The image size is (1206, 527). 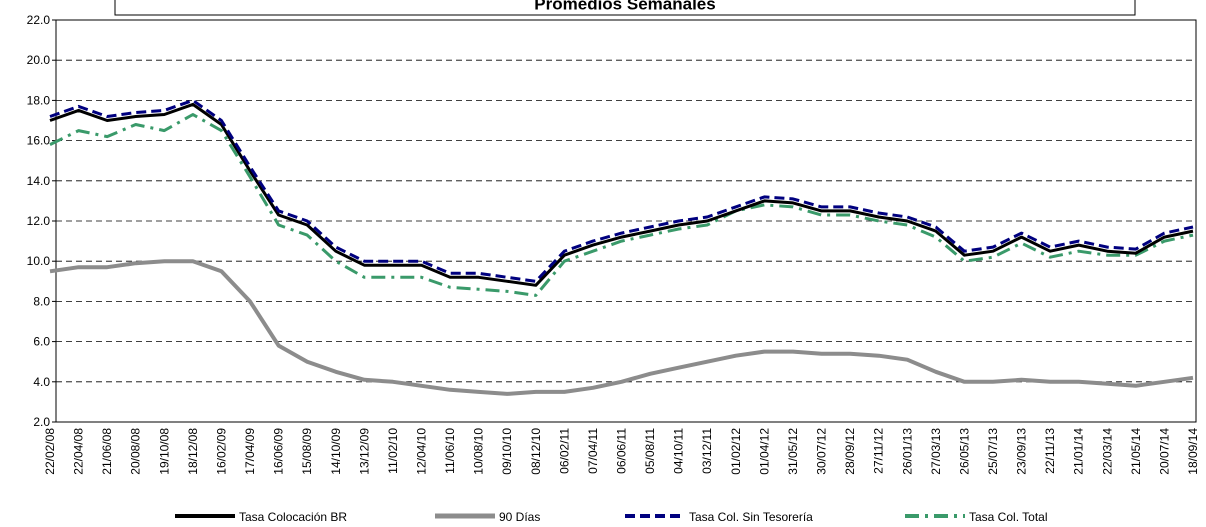 I want to click on legend-label: Tasa Col. Sin Tesorería, so click(x=751, y=517).